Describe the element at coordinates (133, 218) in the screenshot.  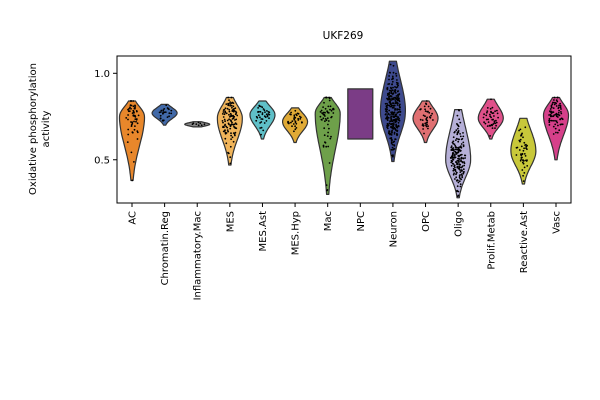
I see `x-tick-label: AC` at that location.